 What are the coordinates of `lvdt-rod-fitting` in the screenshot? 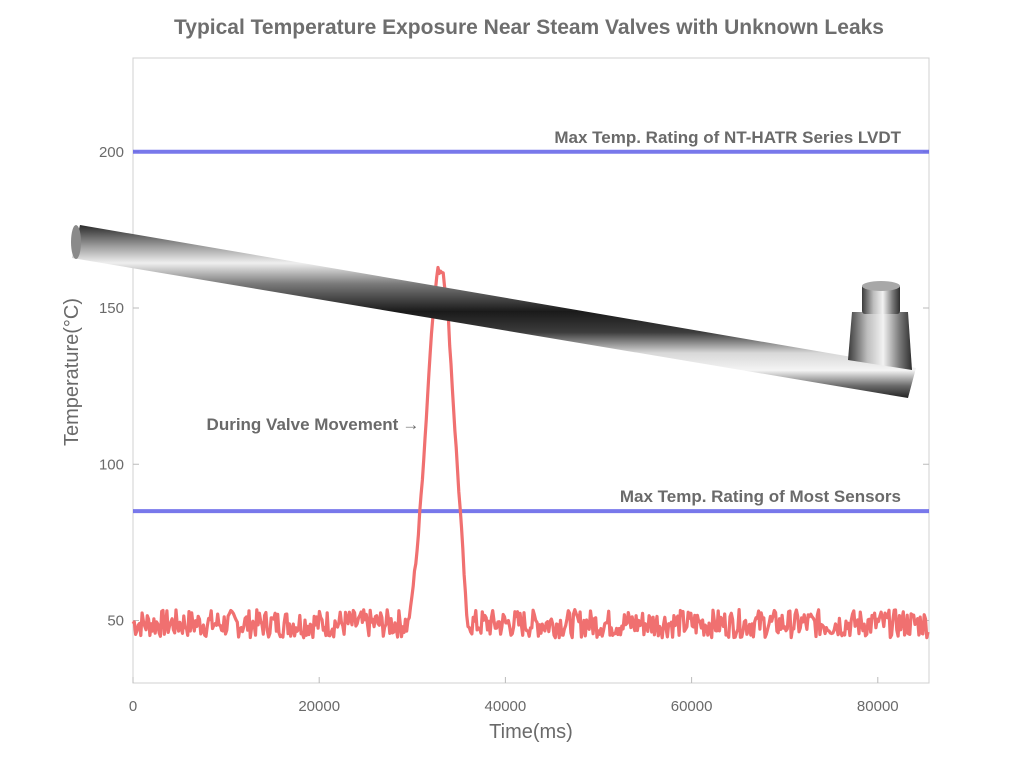 It's located at (880, 341).